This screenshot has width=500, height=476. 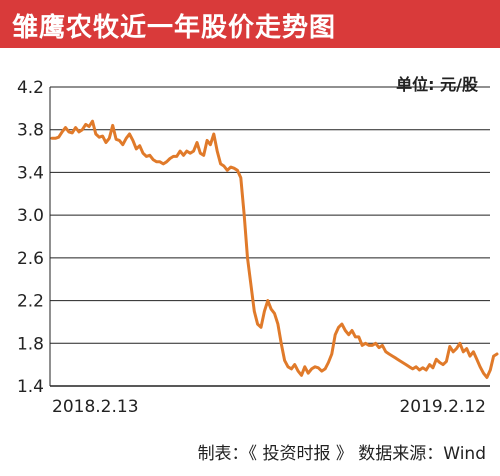 I want to click on y-tick-label: 3.4, so click(x=30, y=173).